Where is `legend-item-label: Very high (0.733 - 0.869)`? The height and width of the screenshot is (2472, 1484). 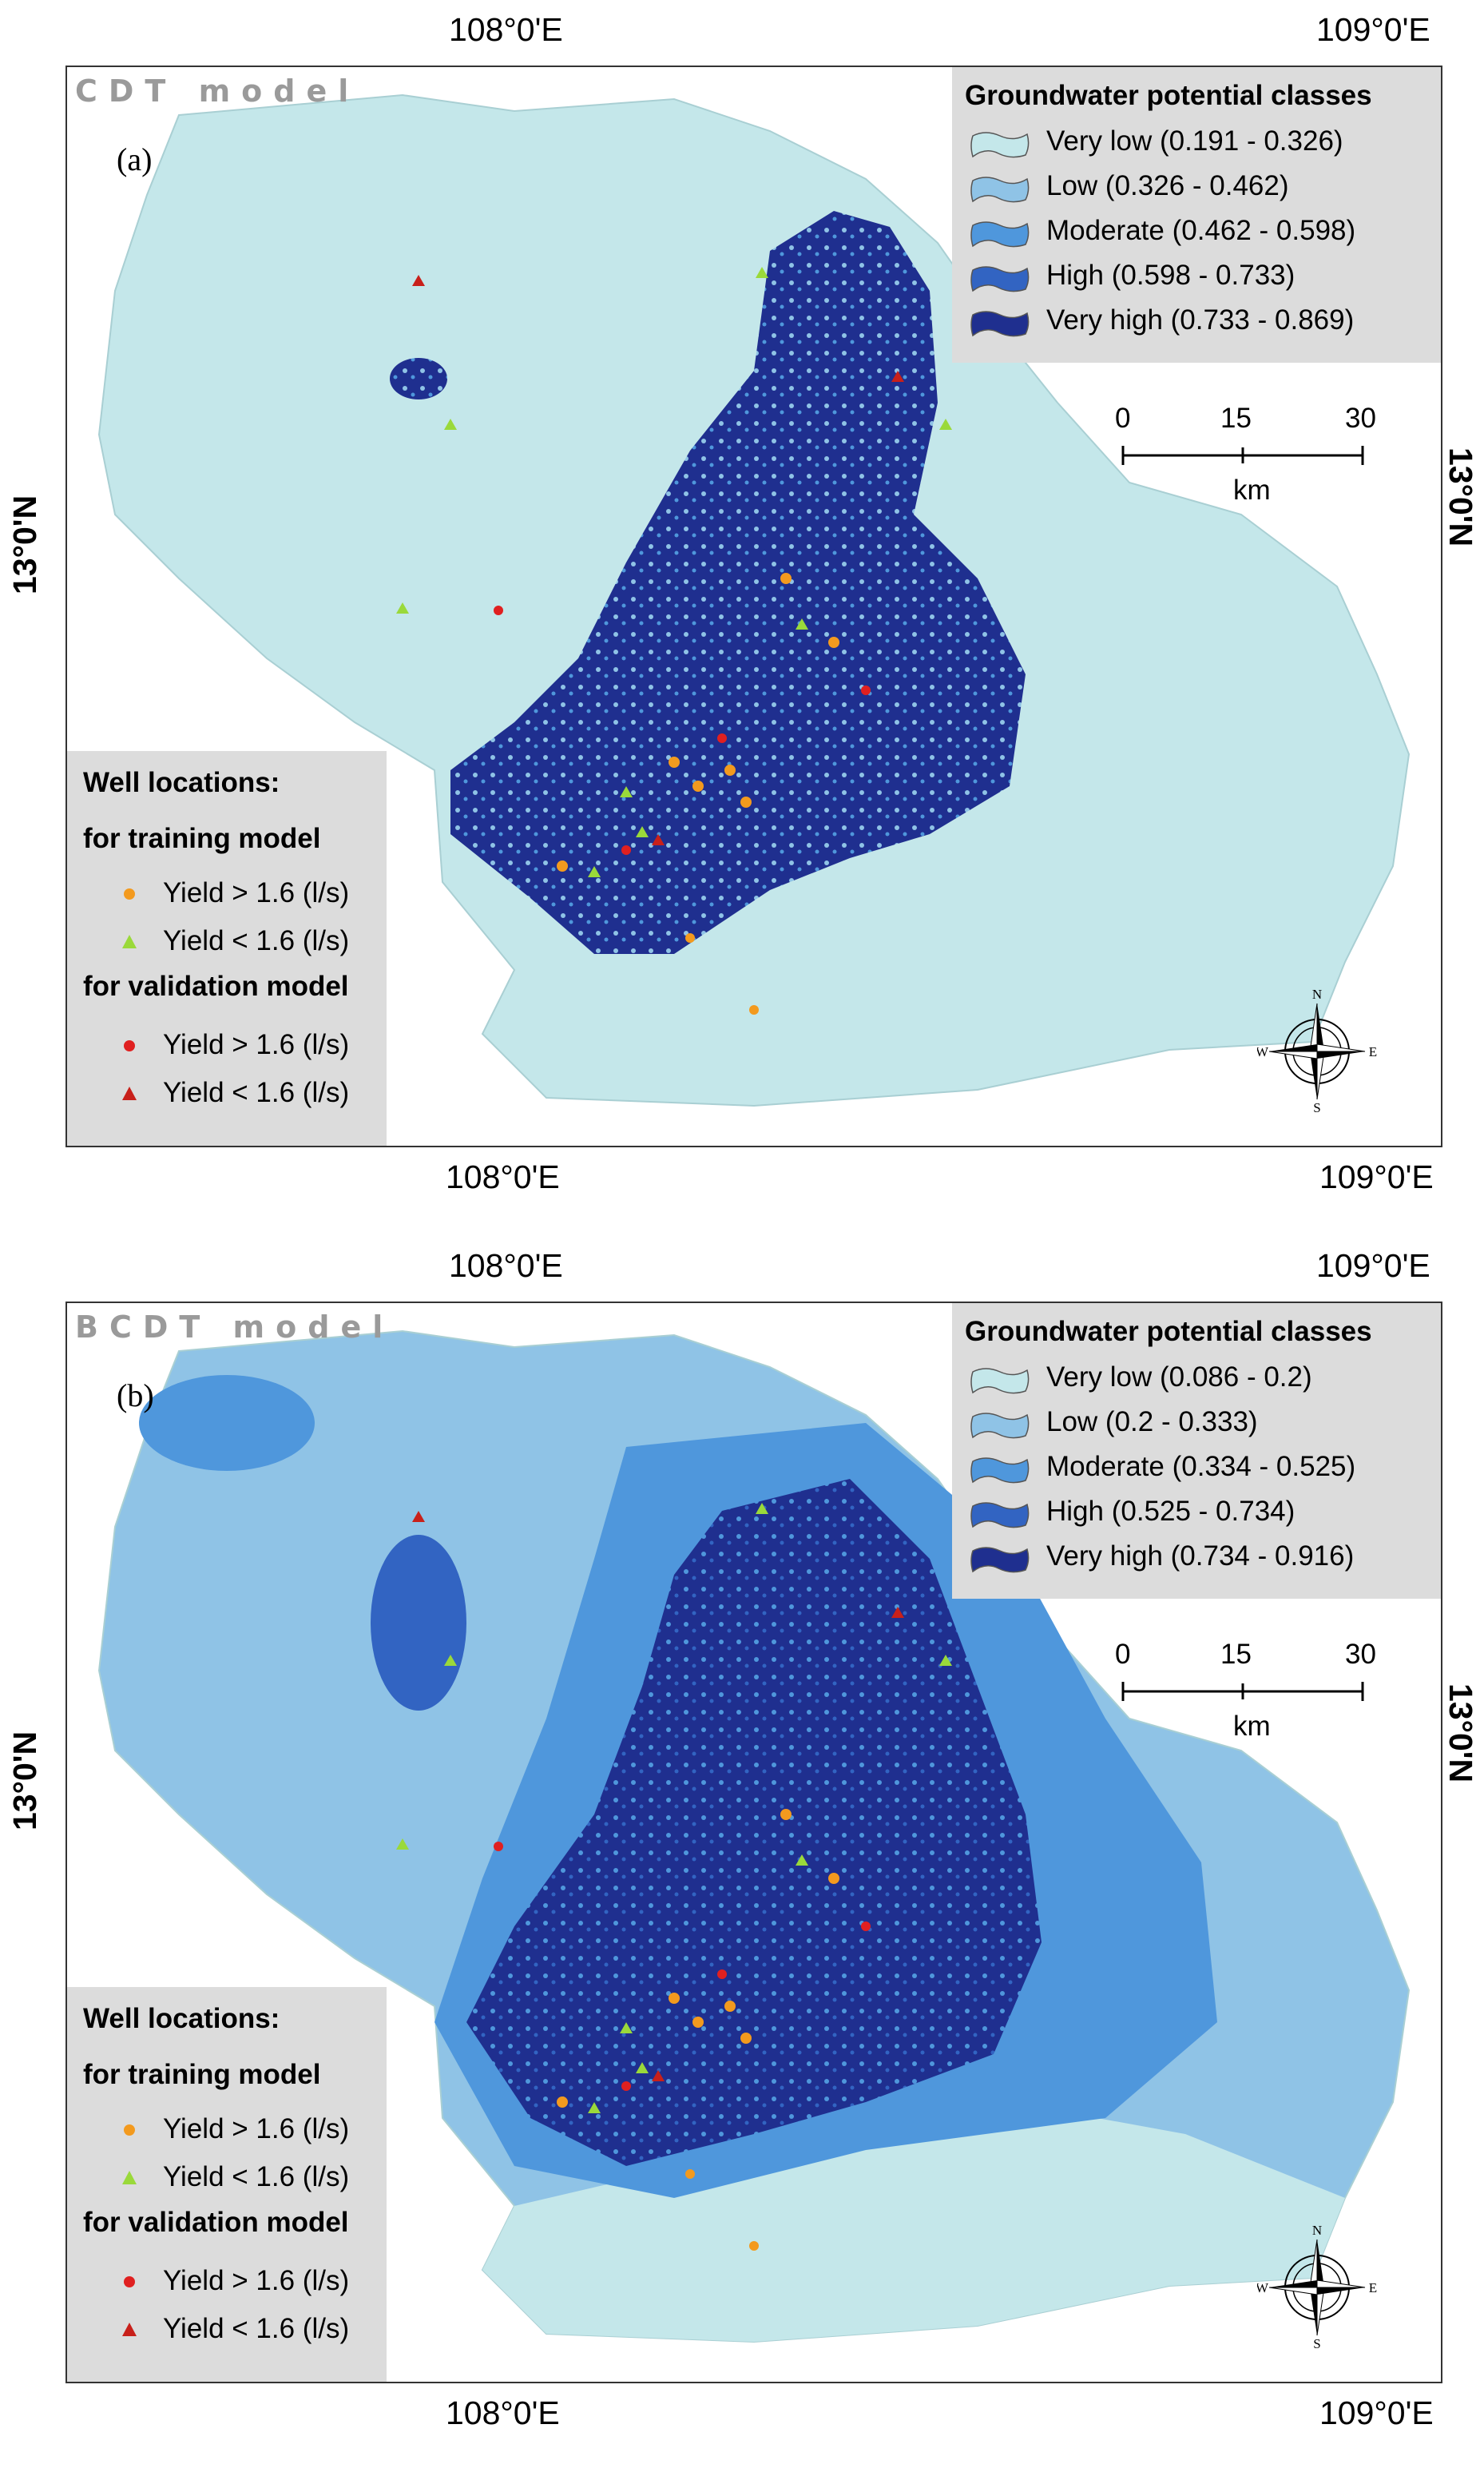 legend-item-label: Very high (0.733 - 0.869) is located at coordinates (1200, 320).